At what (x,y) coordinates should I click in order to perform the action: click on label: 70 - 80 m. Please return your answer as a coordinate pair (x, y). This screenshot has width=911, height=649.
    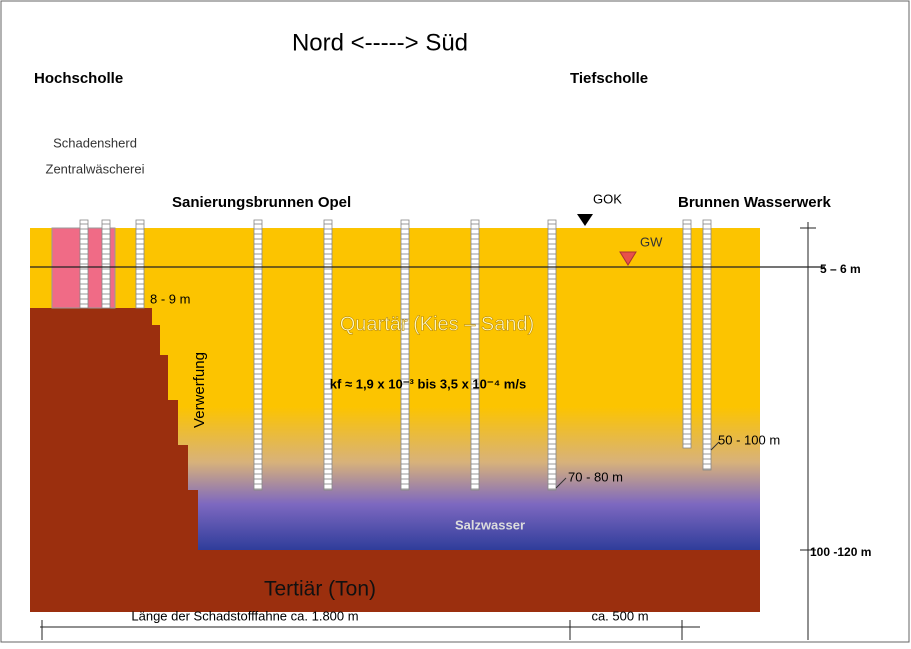
    Looking at the image, I should click on (595, 476).